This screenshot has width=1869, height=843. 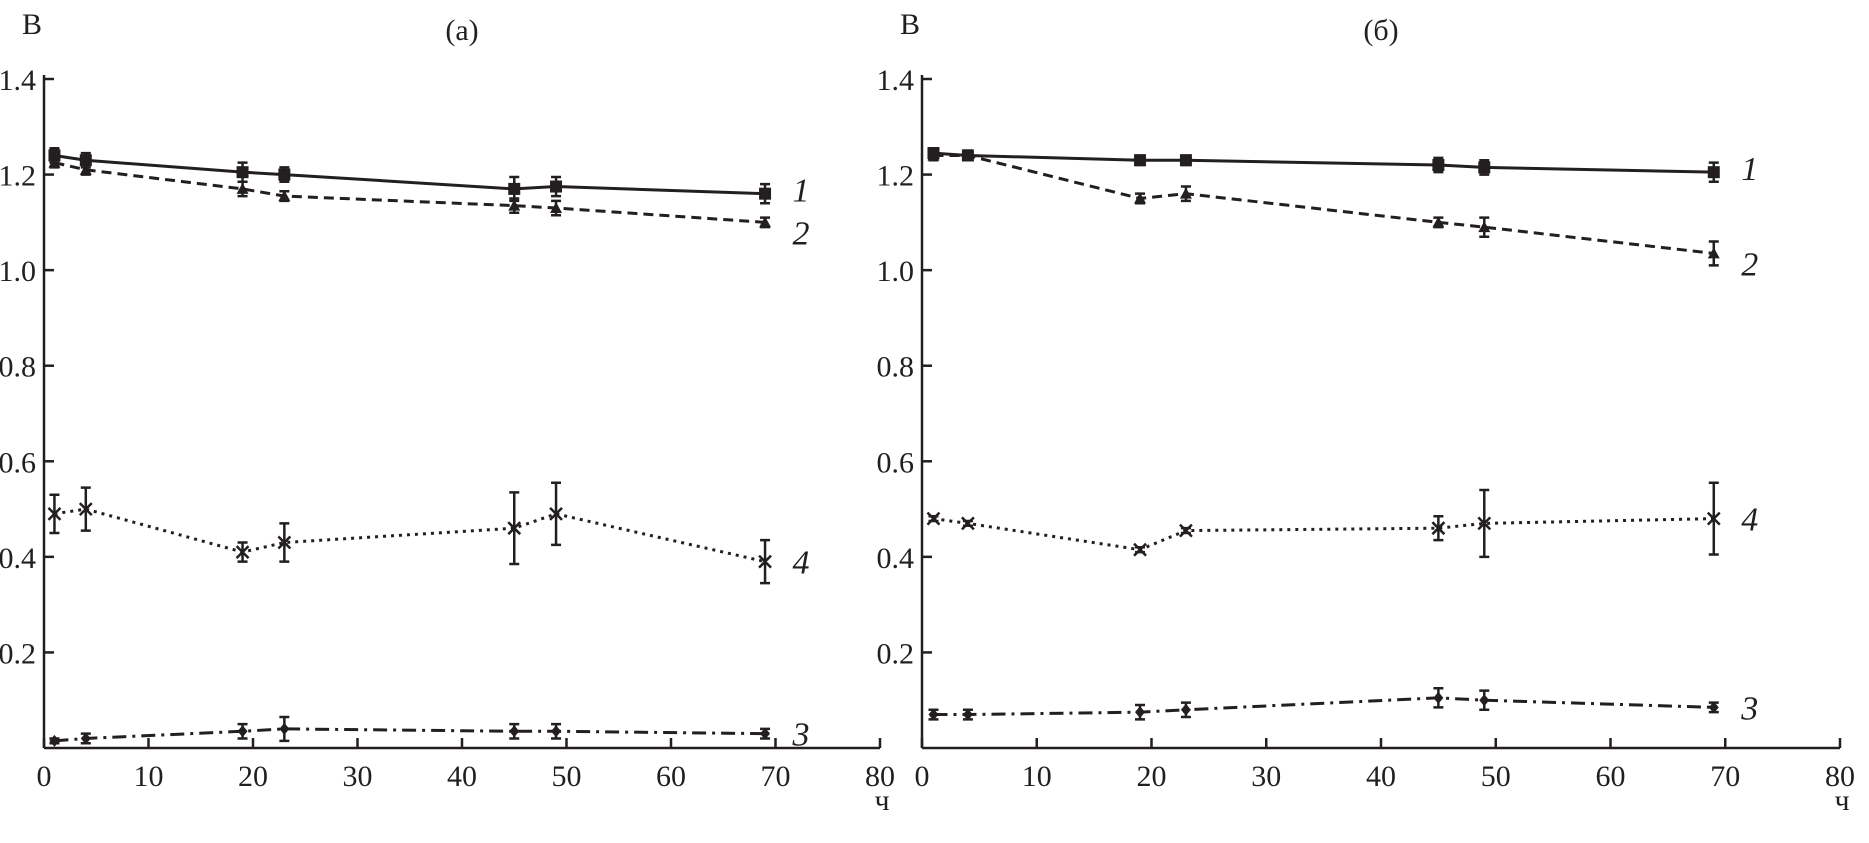 What do you see at coordinates (896, 462) in the screenshot?
I see `y-tick-label: 0.6` at bounding box center [896, 462].